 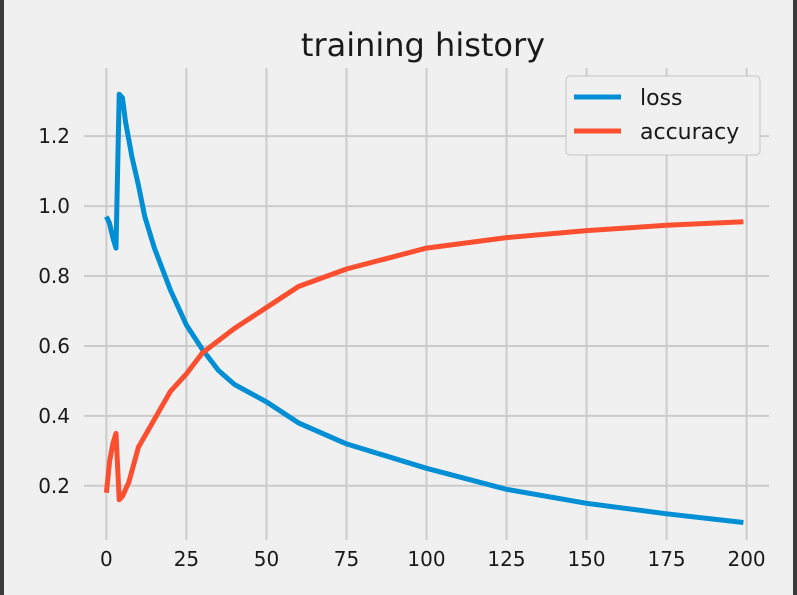 I want to click on y-tick-label: 1.0, so click(x=54, y=206).